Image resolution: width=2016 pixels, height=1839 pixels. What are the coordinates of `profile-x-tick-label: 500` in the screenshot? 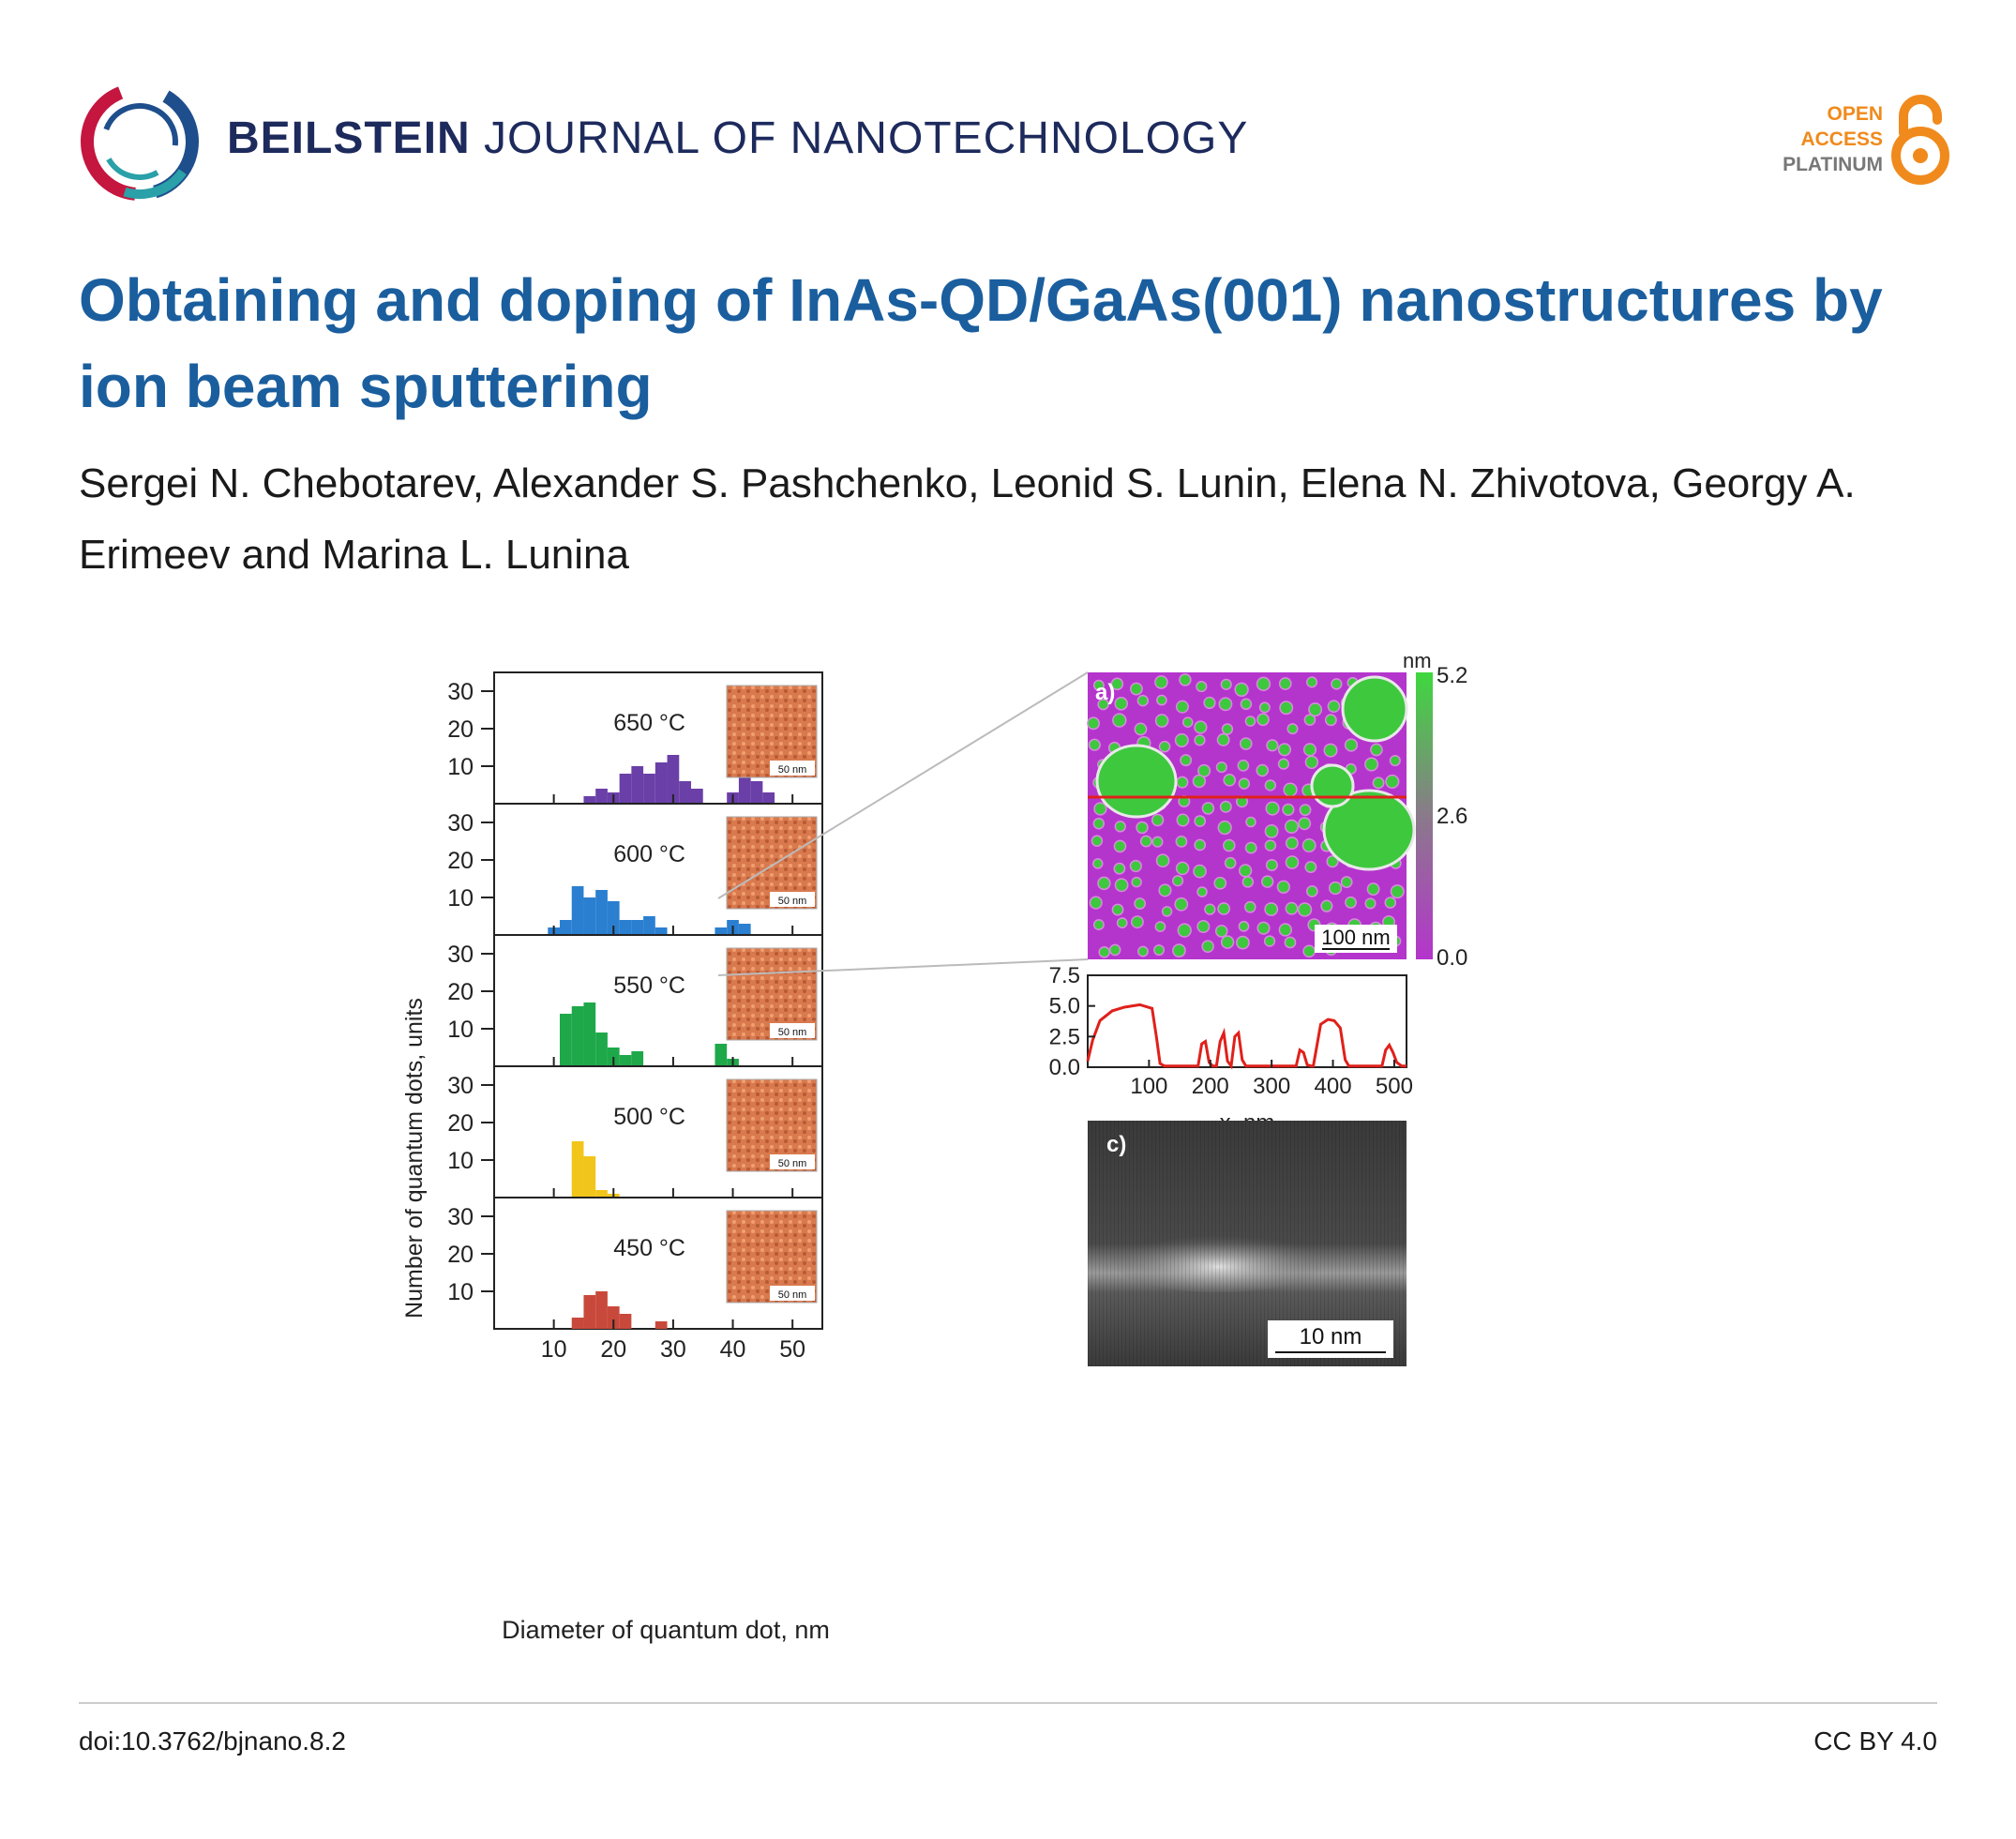 It's located at (1394, 1086).